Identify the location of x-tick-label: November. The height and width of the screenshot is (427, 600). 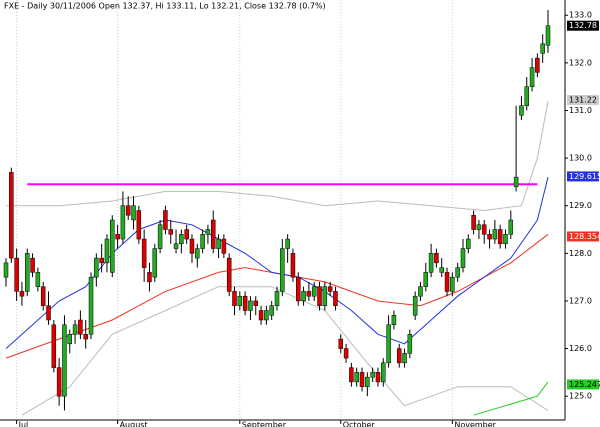
(475, 424).